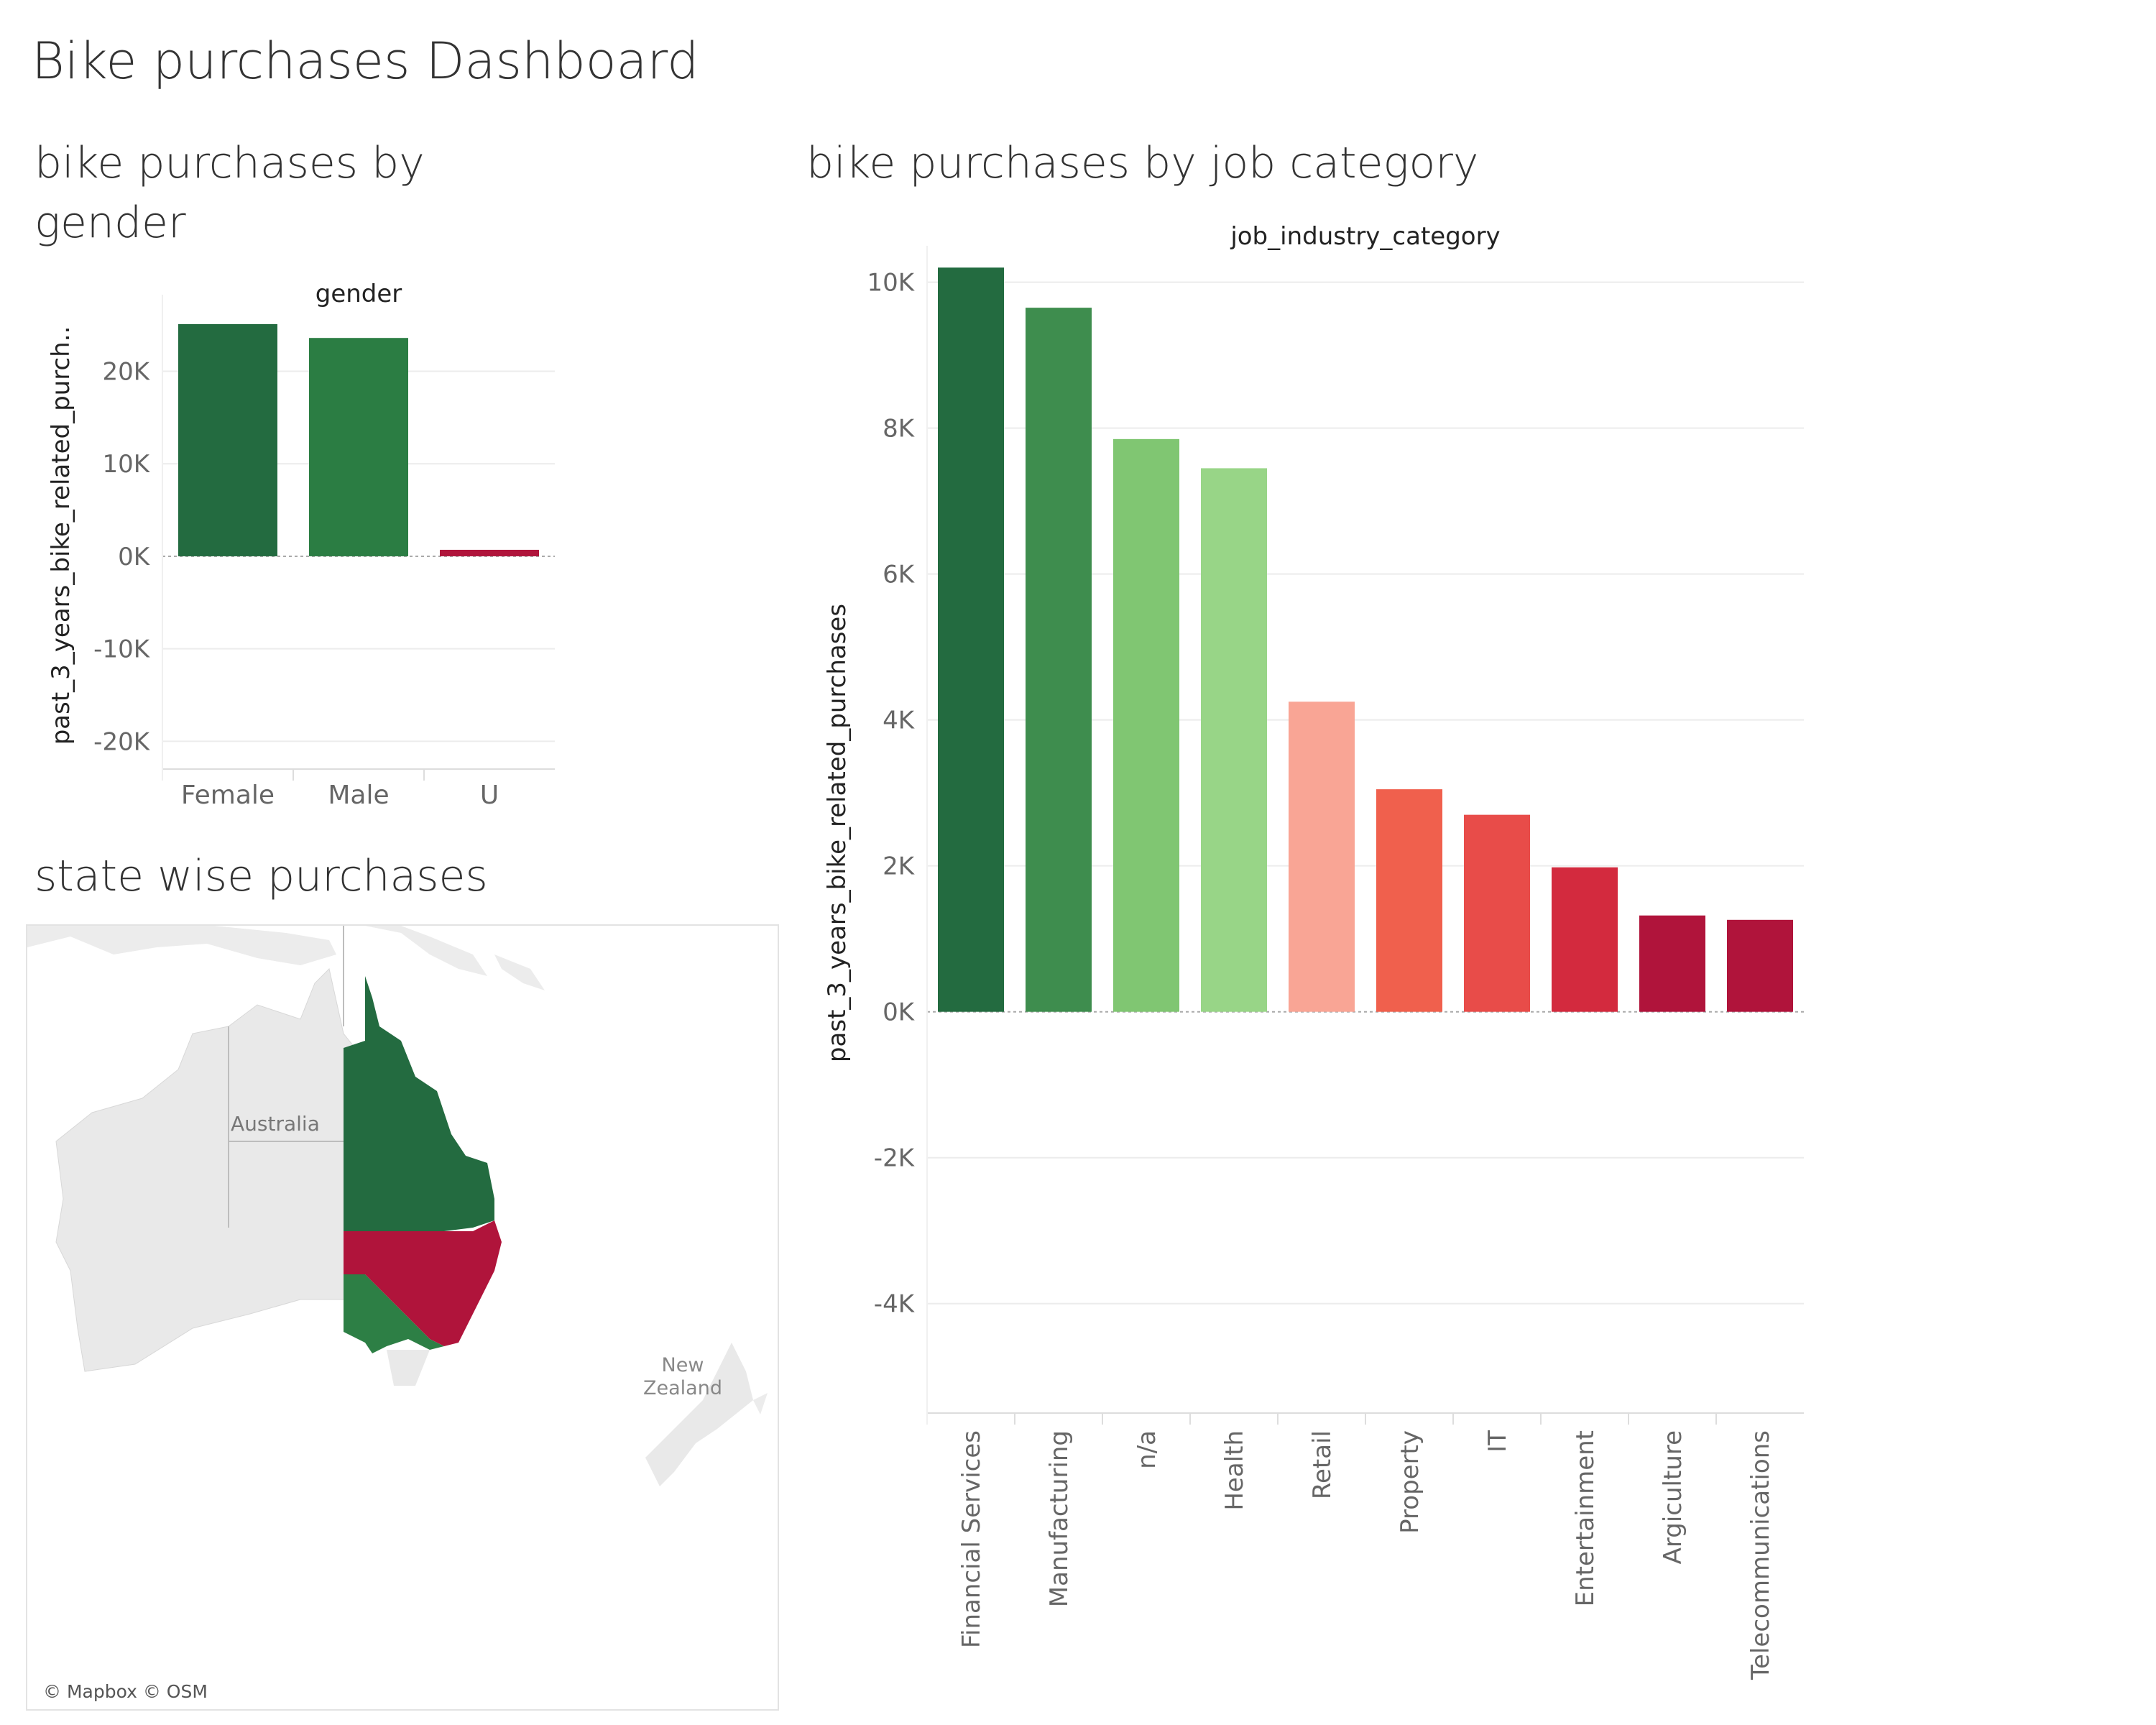 The height and width of the screenshot is (1725, 2156). Describe the element at coordinates (126, 372) in the screenshot. I see `y-tick-label: 20K` at that location.